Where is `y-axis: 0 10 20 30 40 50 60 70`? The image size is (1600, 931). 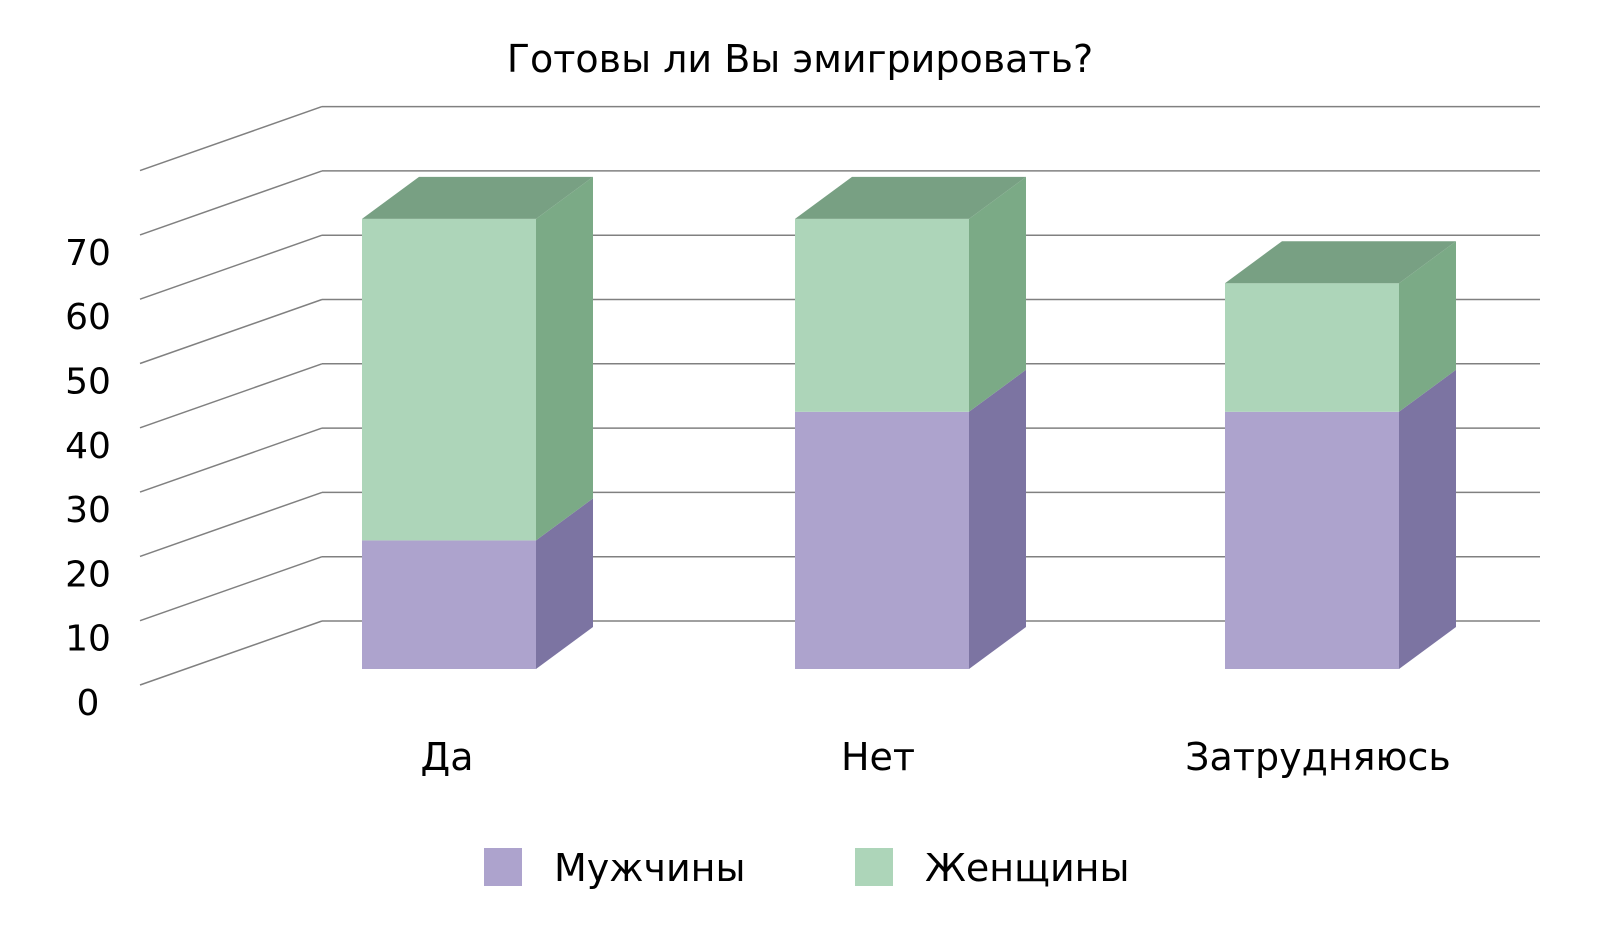
y-axis: 0 10 20 30 40 50 60 70 is located at coordinates (88, 478).